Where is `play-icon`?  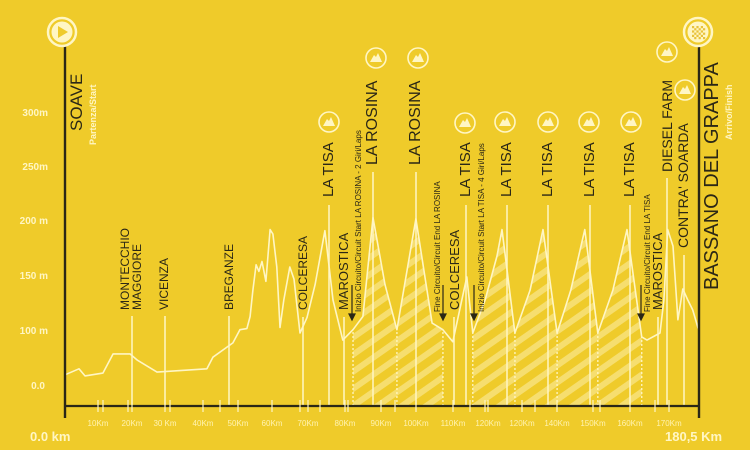 play-icon is located at coordinates (62, 32).